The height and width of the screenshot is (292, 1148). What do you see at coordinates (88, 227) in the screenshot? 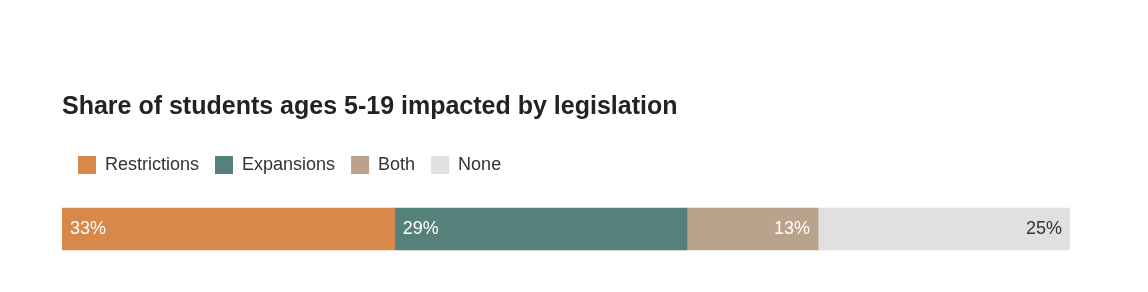
I see `data-label: 33%` at bounding box center [88, 227].